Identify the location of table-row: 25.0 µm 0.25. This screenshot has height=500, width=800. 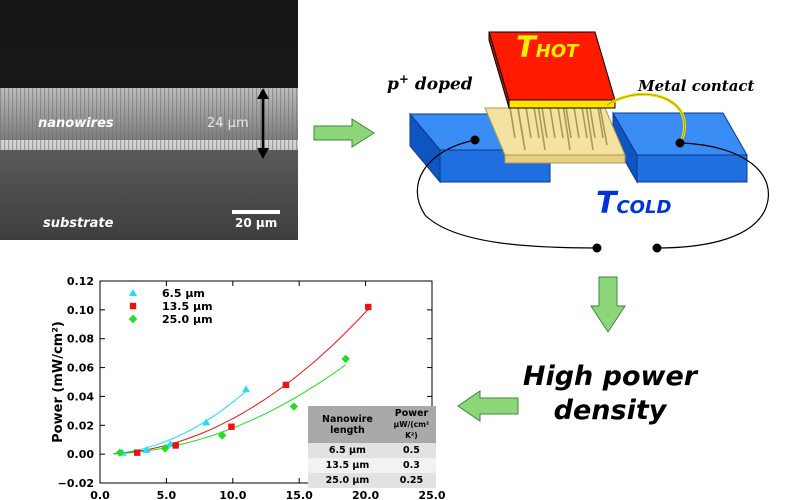
(372, 480).